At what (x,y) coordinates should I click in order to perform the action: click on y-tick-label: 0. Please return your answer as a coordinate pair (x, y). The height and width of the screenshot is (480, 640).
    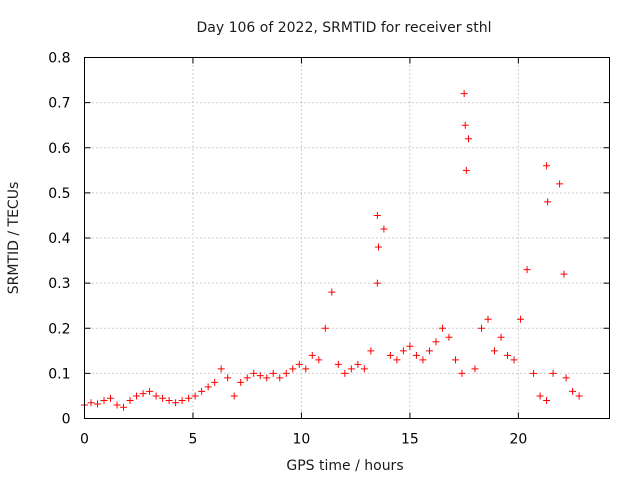
    Looking at the image, I should click on (66, 420).